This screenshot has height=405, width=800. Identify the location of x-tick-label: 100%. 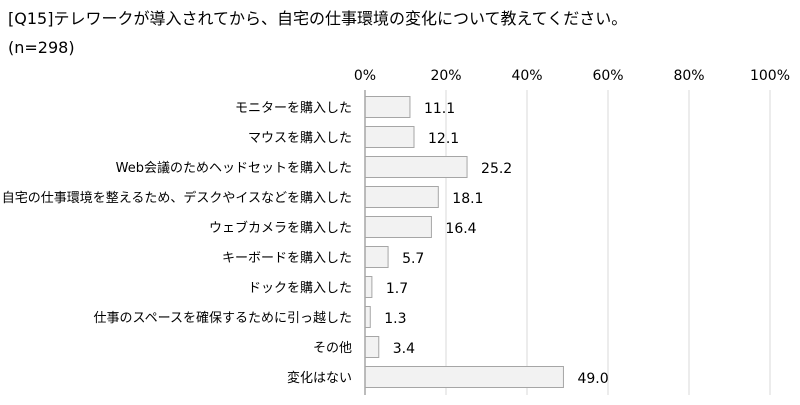
(770, 76).